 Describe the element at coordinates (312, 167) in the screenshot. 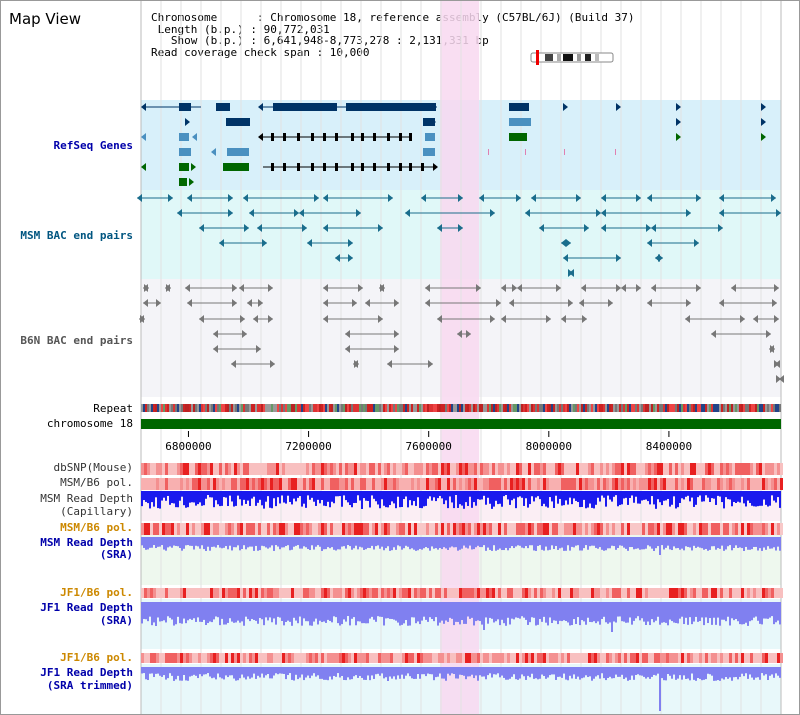

I see `gene-exon` at that location.